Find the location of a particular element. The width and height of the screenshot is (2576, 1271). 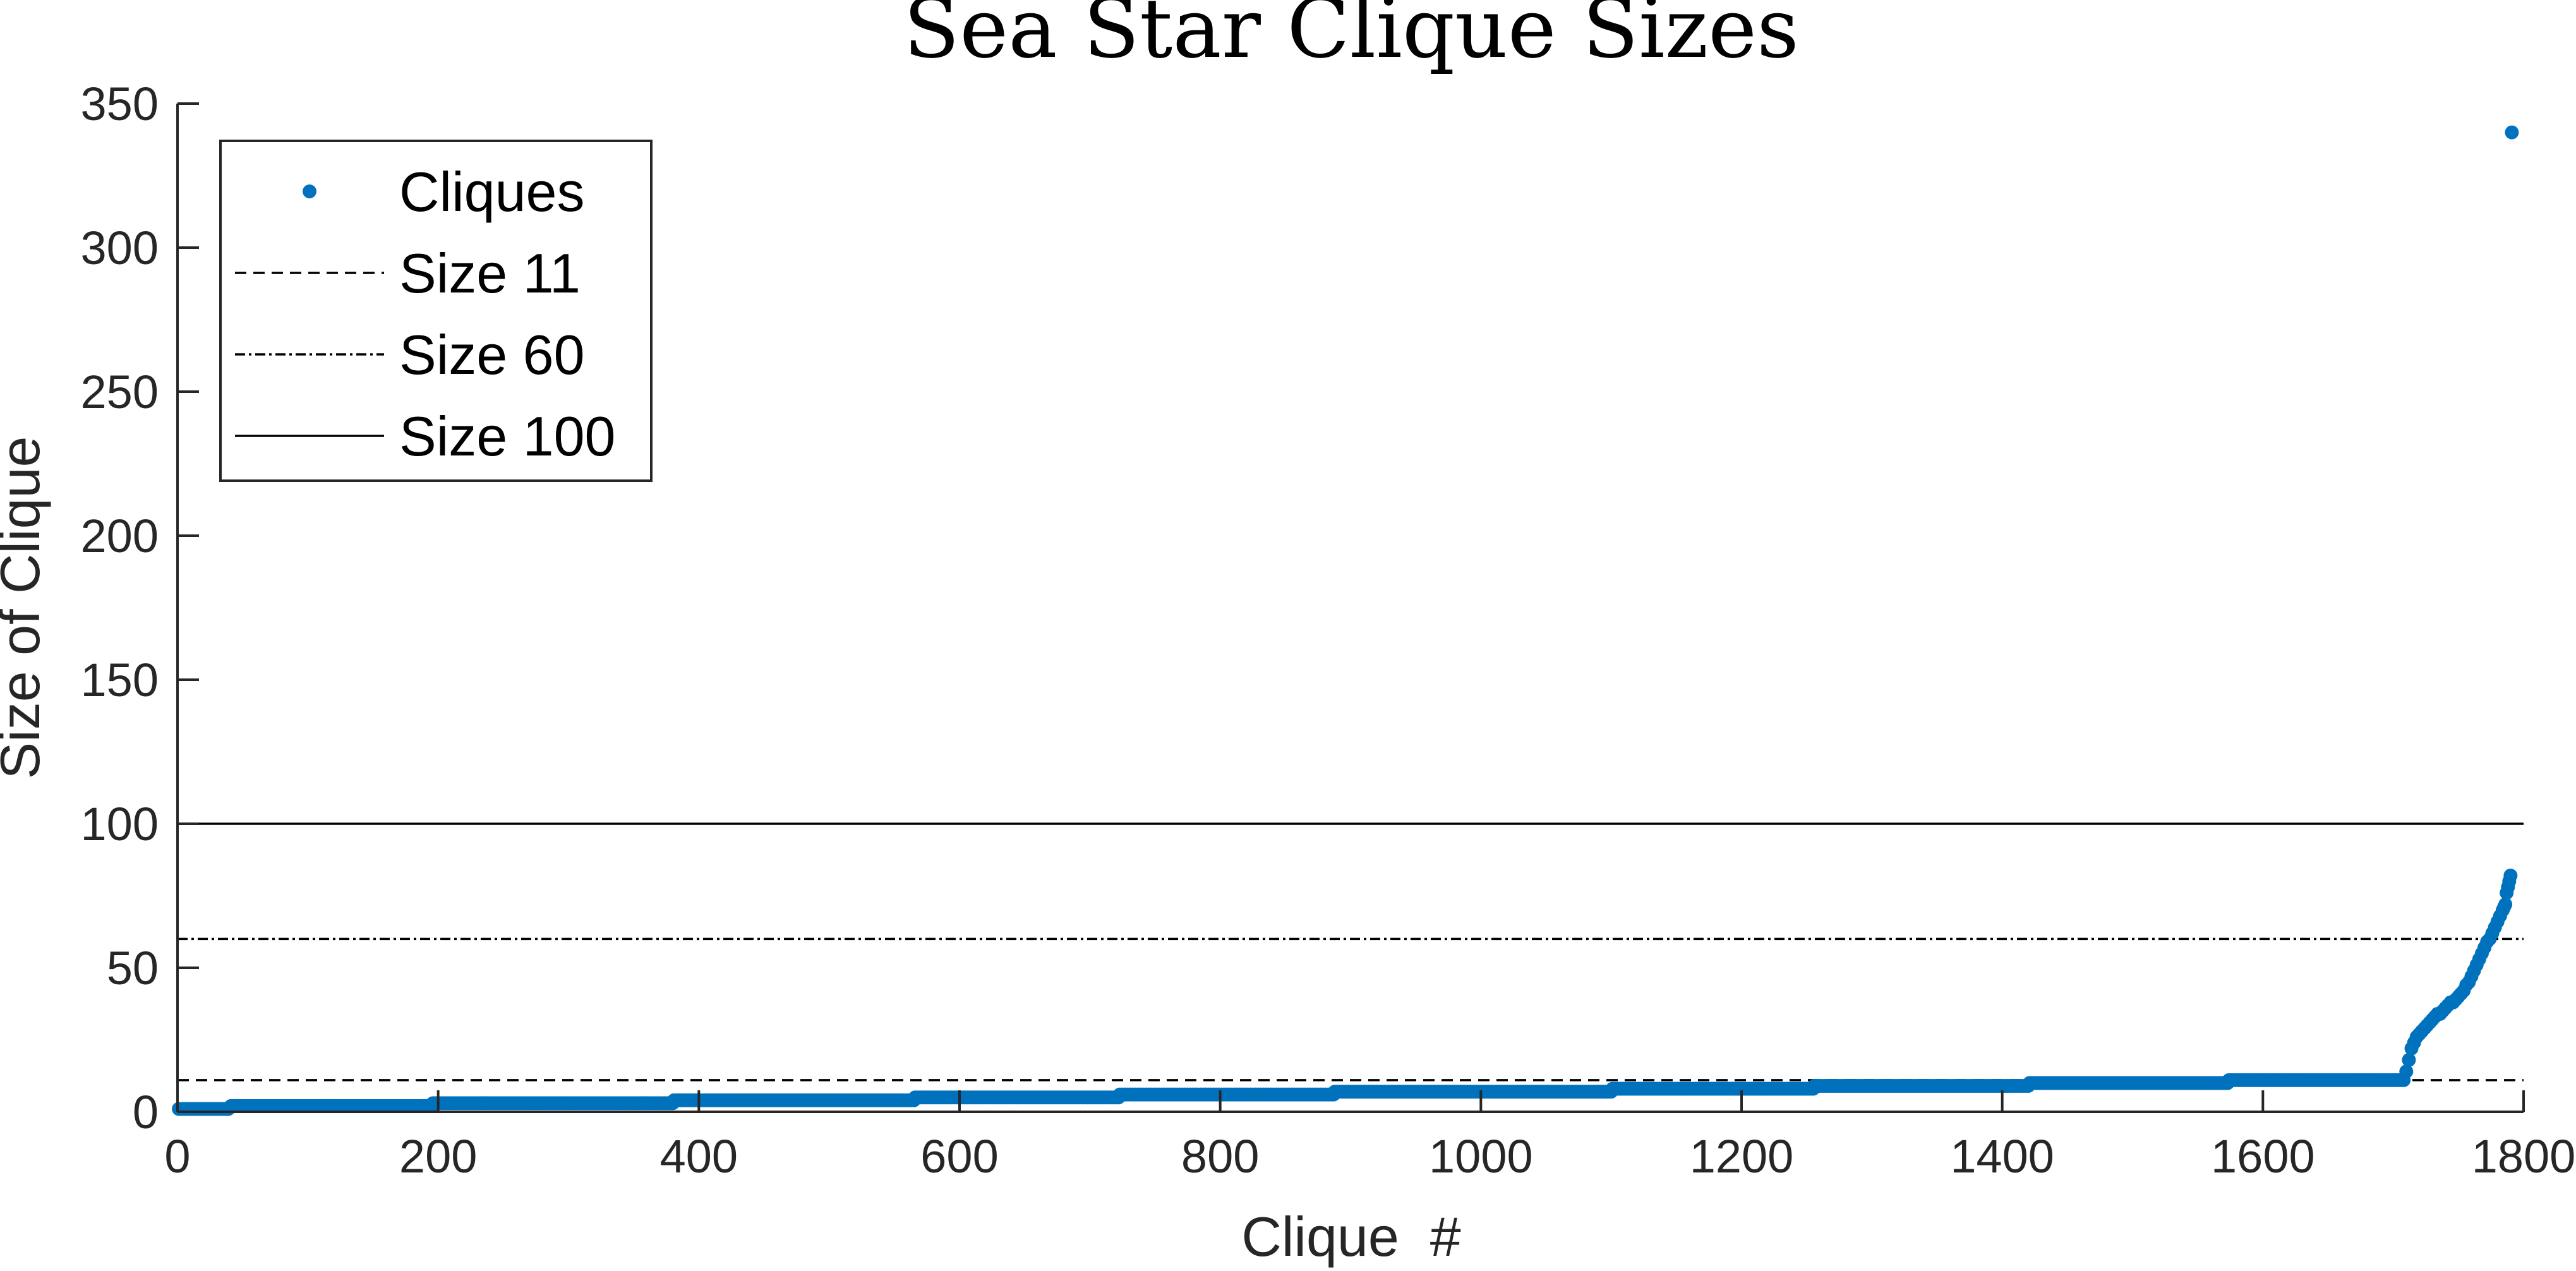

legend-label: Size 100 is located at coordinates (507, 436).